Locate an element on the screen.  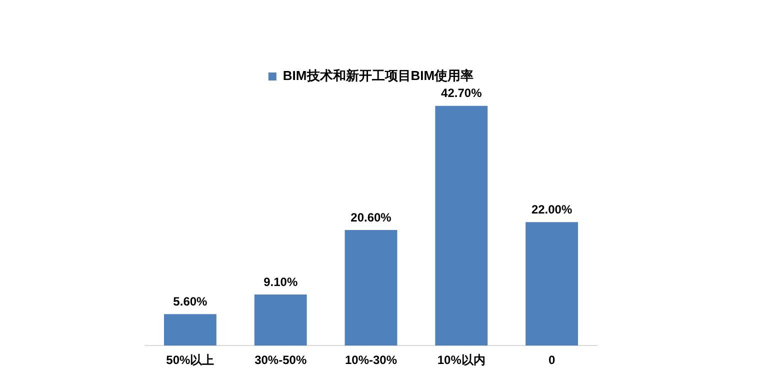
x-tick-label: 10%以内 is located at coordinates (461, 360).